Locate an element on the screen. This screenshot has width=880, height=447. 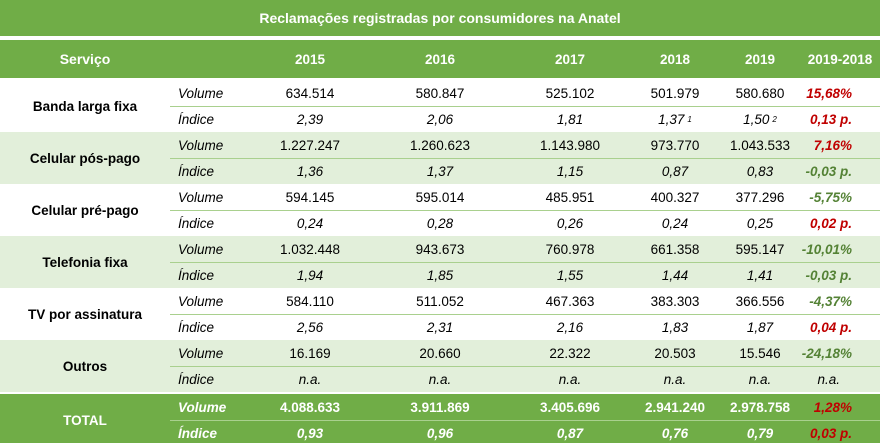
header-2016: 2016 is located at coordinates (440, 59).